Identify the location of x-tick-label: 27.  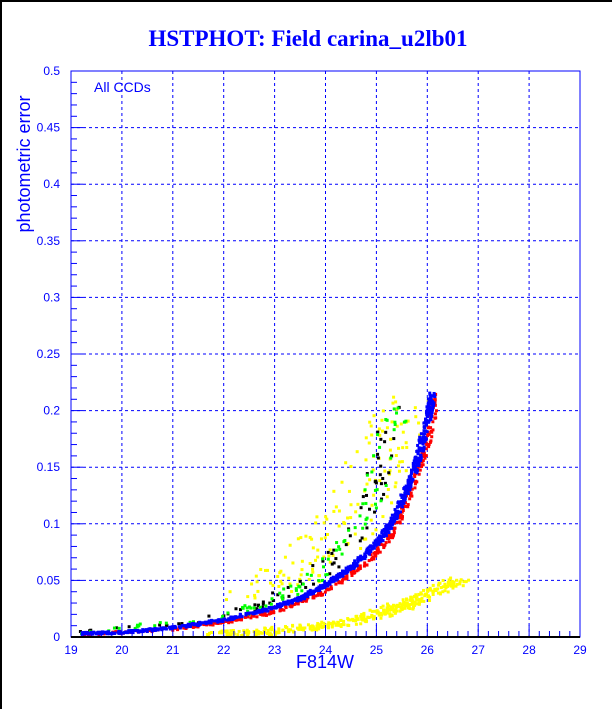
(479, 650).